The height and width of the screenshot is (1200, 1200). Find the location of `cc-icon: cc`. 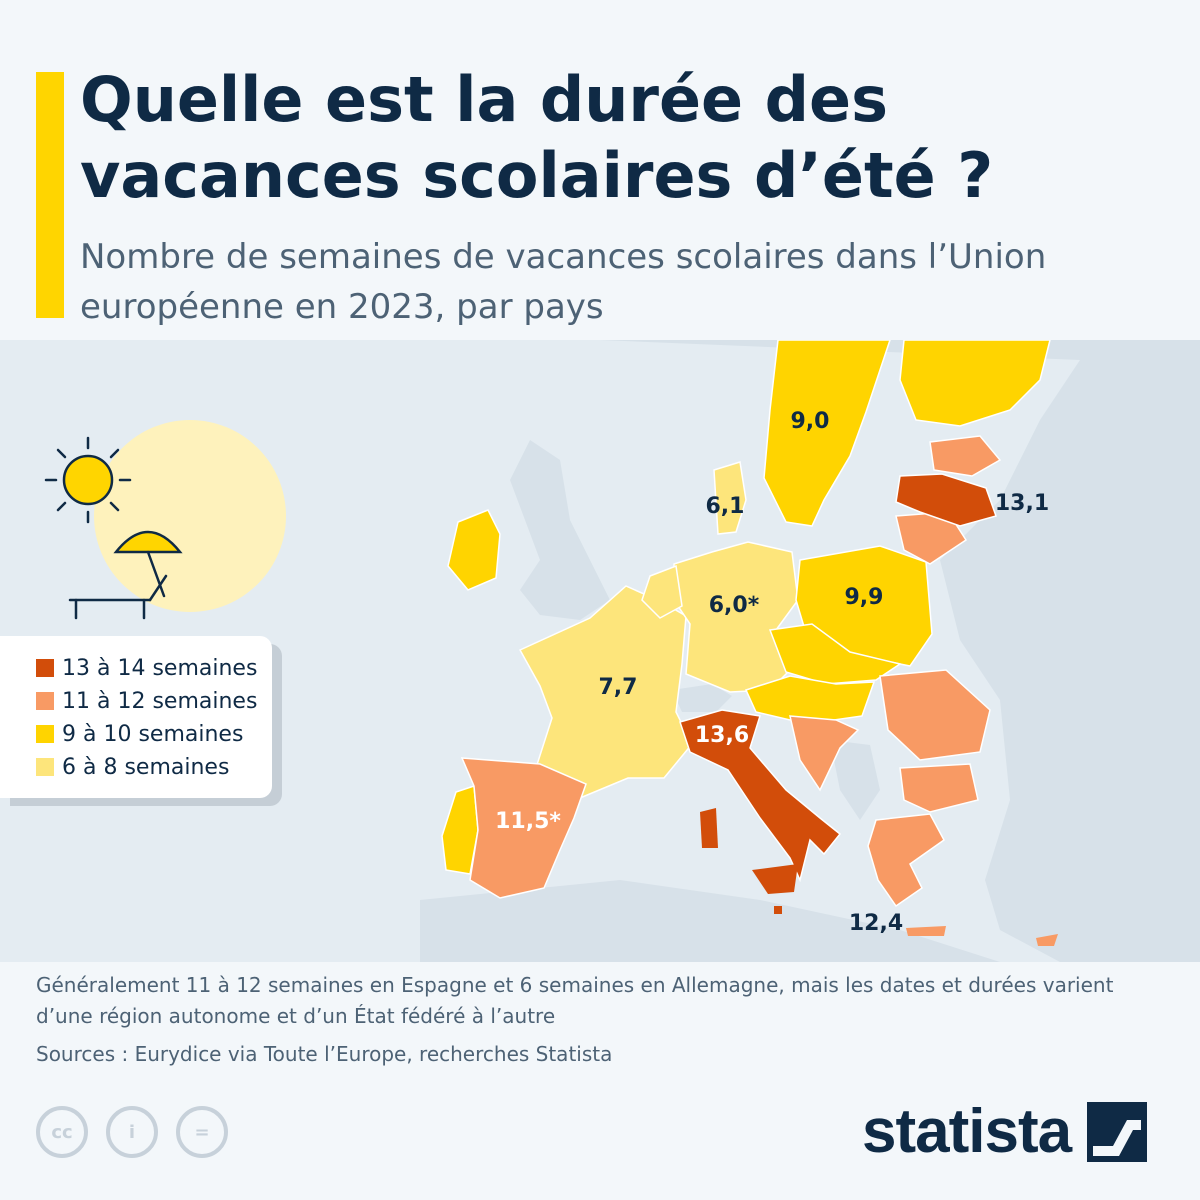

cc-icon: cc is located at coordinates (62, 1132).